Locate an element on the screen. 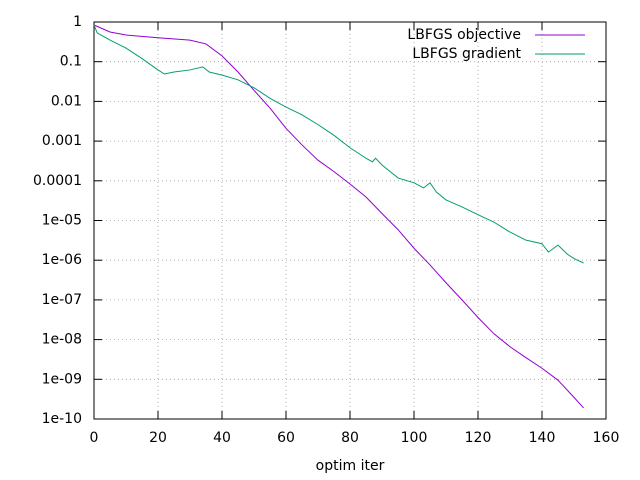  x-axis-label: optim iter is located at coordinates (350, 466).